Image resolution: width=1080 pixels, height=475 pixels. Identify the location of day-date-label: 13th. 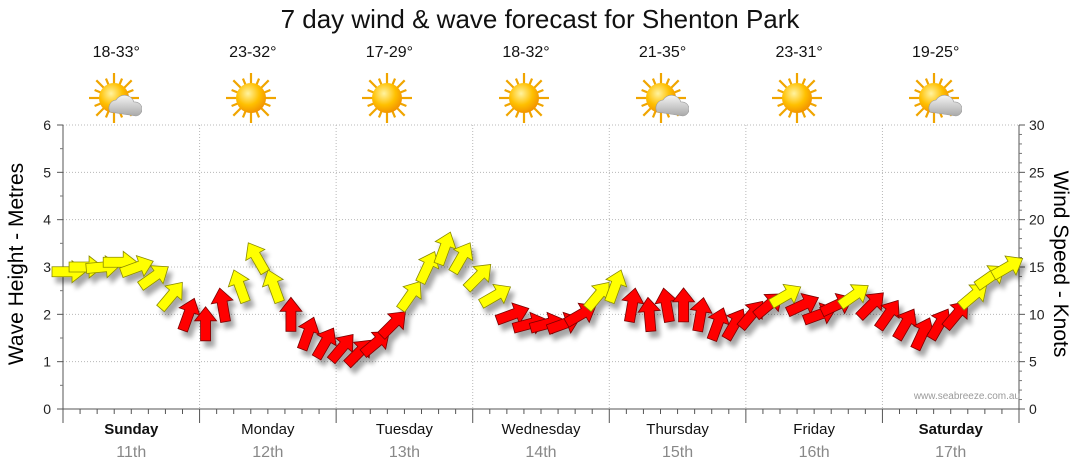
(404, 452).